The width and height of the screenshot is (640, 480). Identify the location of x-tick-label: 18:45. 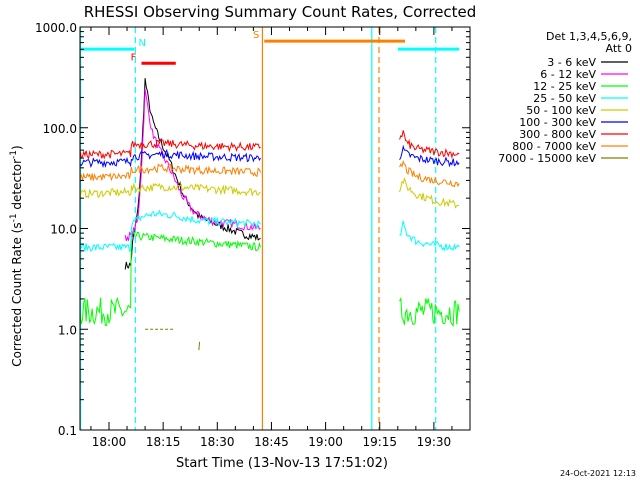
(271, 442).